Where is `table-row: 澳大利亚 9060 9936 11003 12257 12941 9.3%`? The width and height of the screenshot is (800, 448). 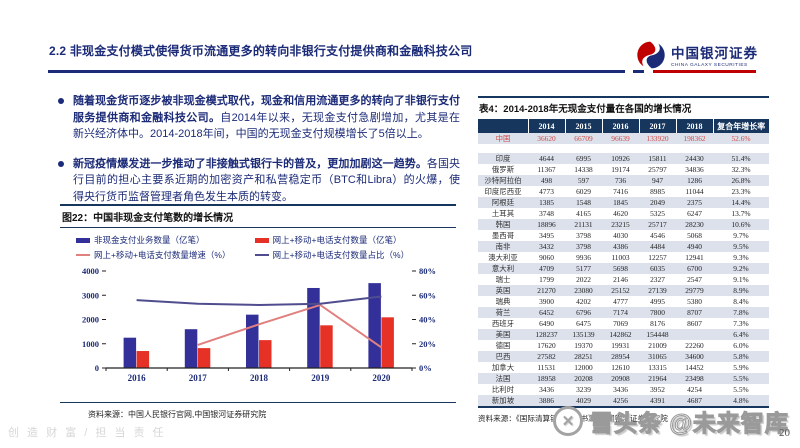 table-row: 澳大利亚 9060 9936 11003 12257 12941 9.3% is located at coordinates (623, 257).